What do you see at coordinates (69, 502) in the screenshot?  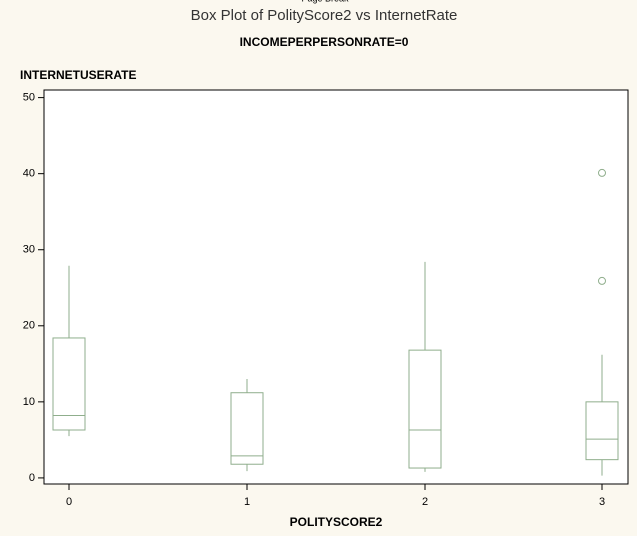 I see `x-tick-label: 0` at bounding box center [69, 502].